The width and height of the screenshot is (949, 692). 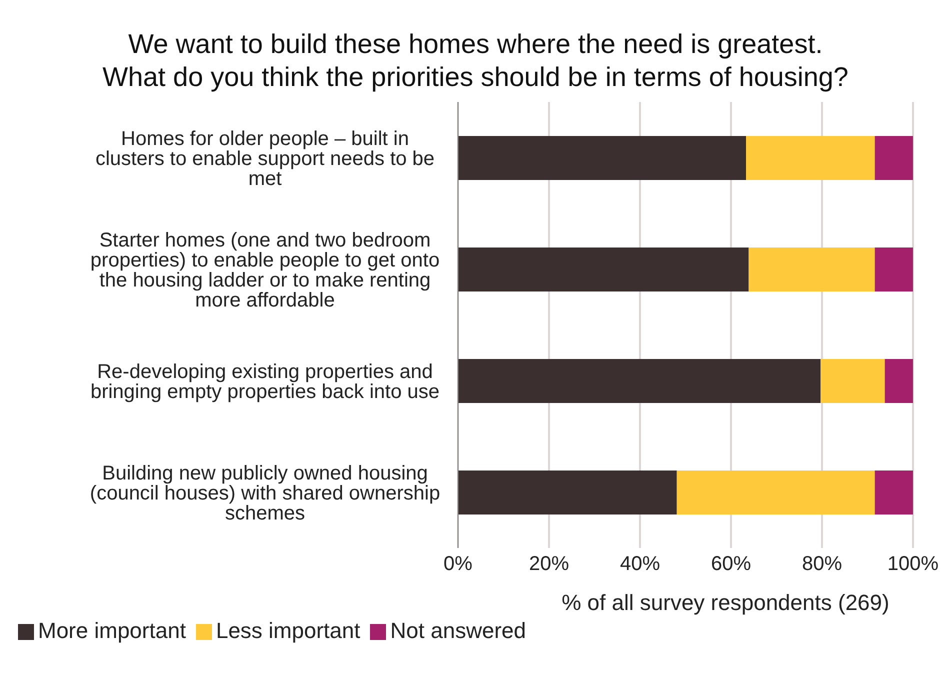 I want to click on x-tick-label: 0%, so click(x=458, y=564).